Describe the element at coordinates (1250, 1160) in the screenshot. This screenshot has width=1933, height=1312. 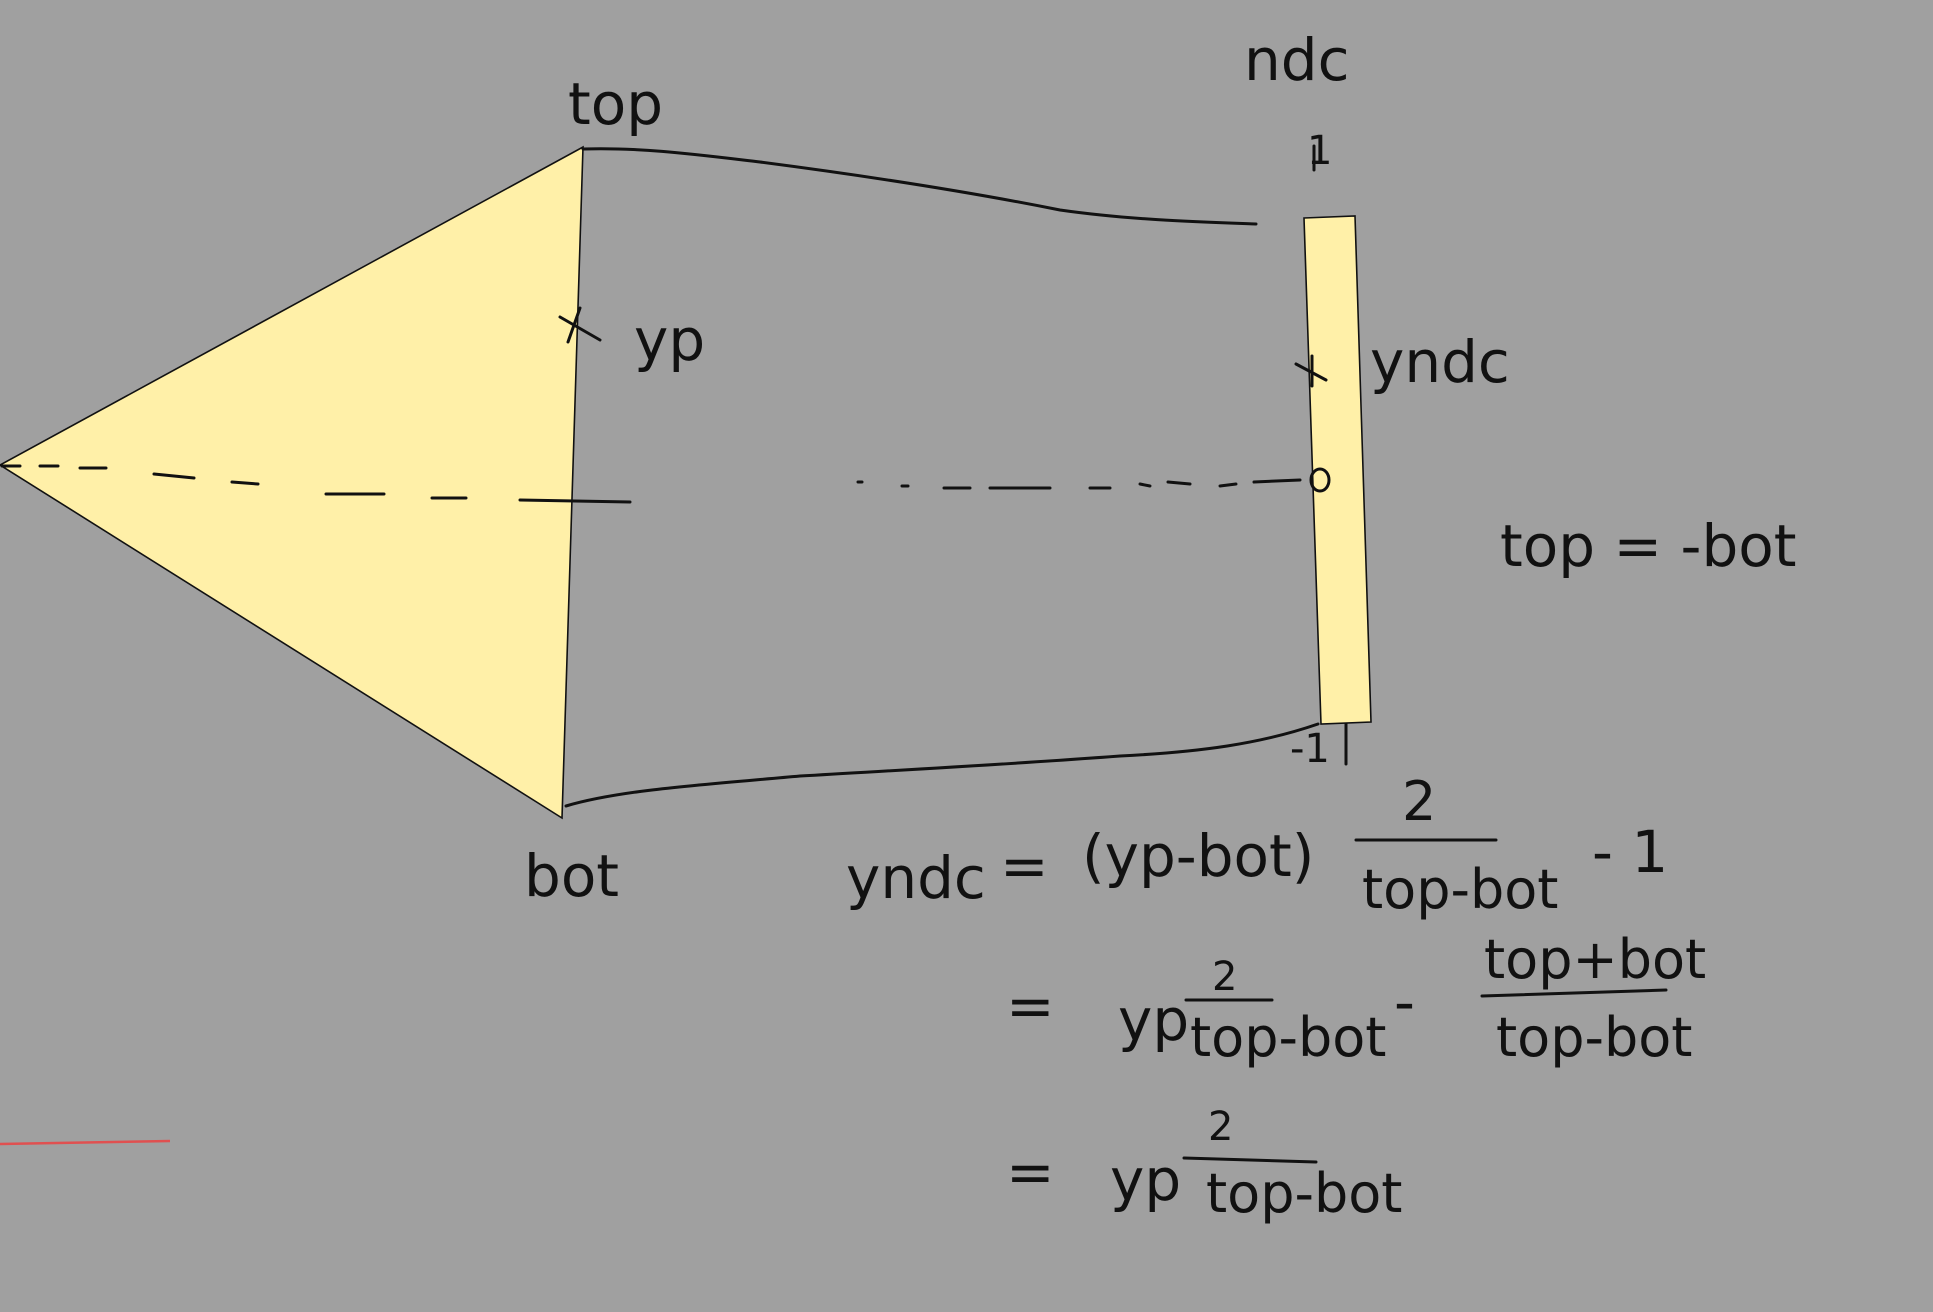
I see `eq3-frac-bar` at that location.